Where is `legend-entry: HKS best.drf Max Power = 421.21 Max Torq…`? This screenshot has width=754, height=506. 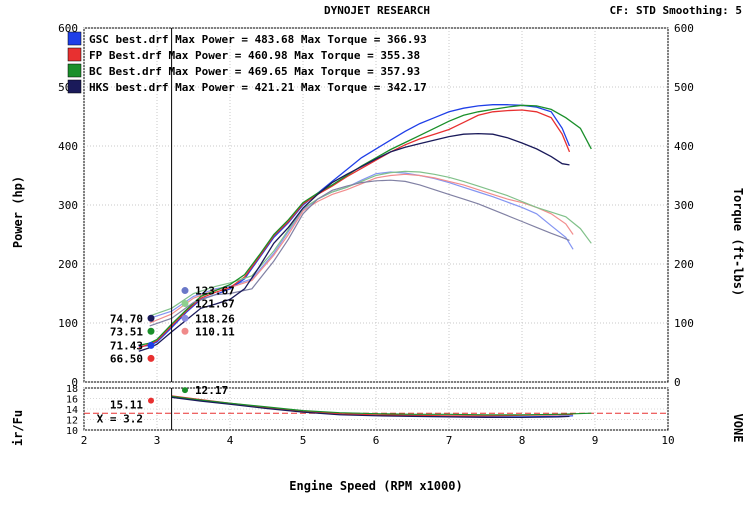 legend-entry: HKS best.drf Max Power = 421.21 Max Torq… is located at coordinates (258, 87).